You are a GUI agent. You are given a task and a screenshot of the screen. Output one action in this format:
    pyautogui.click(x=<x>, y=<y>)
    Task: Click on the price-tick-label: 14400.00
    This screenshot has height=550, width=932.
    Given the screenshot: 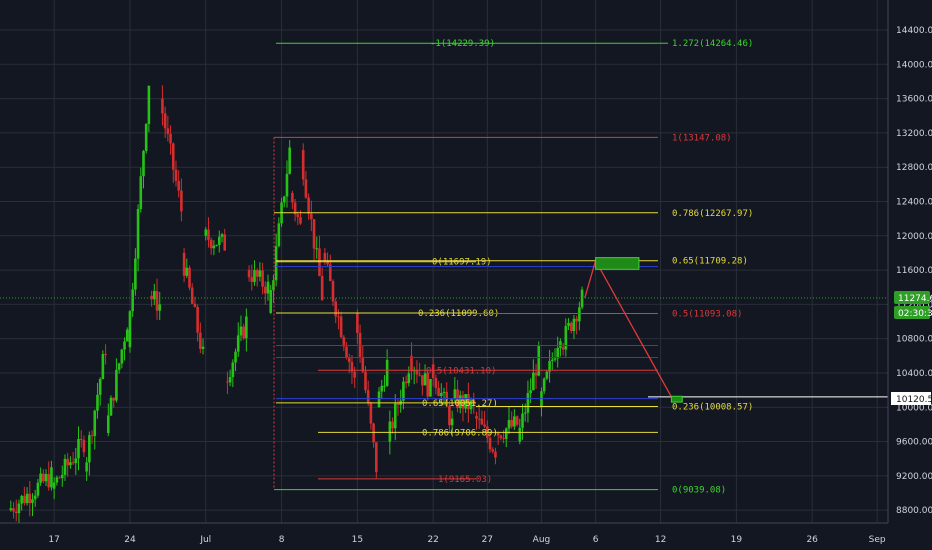 What is the action you would take?
    pyautogui.click(x=914, y=31)
    